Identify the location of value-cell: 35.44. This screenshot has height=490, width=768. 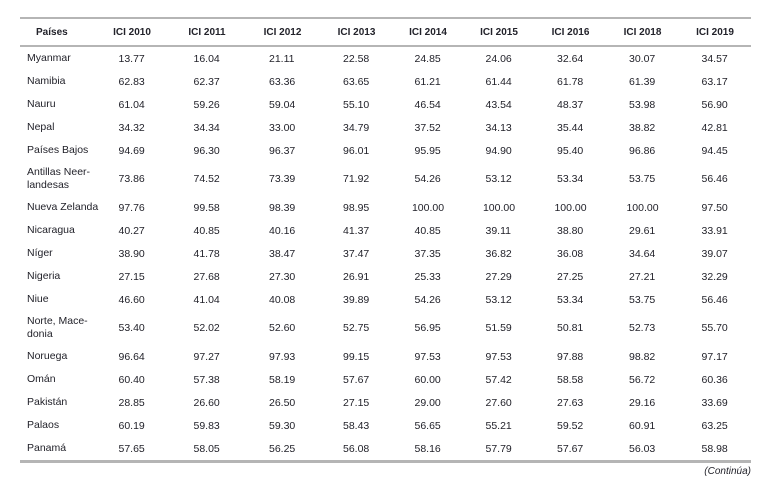
(570, 127).